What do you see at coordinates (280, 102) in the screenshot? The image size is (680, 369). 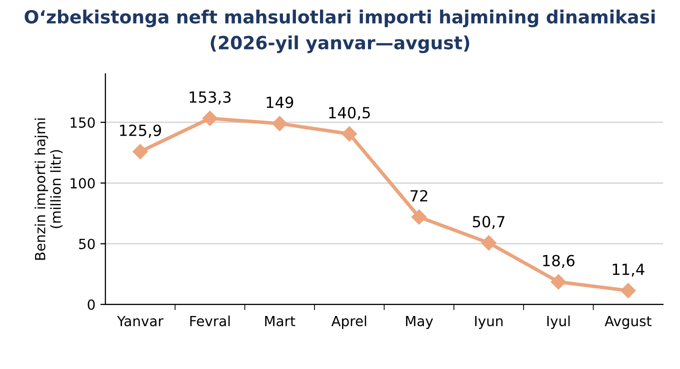 I see `text: 149` at bounding box center [280, 102].